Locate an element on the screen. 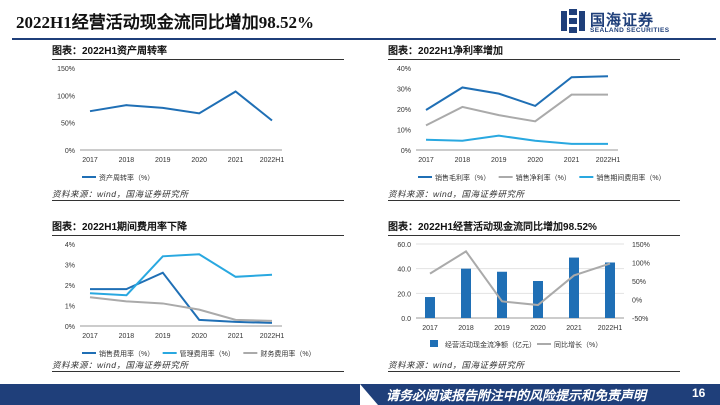  title-divider is located at coordinates (364, 39).